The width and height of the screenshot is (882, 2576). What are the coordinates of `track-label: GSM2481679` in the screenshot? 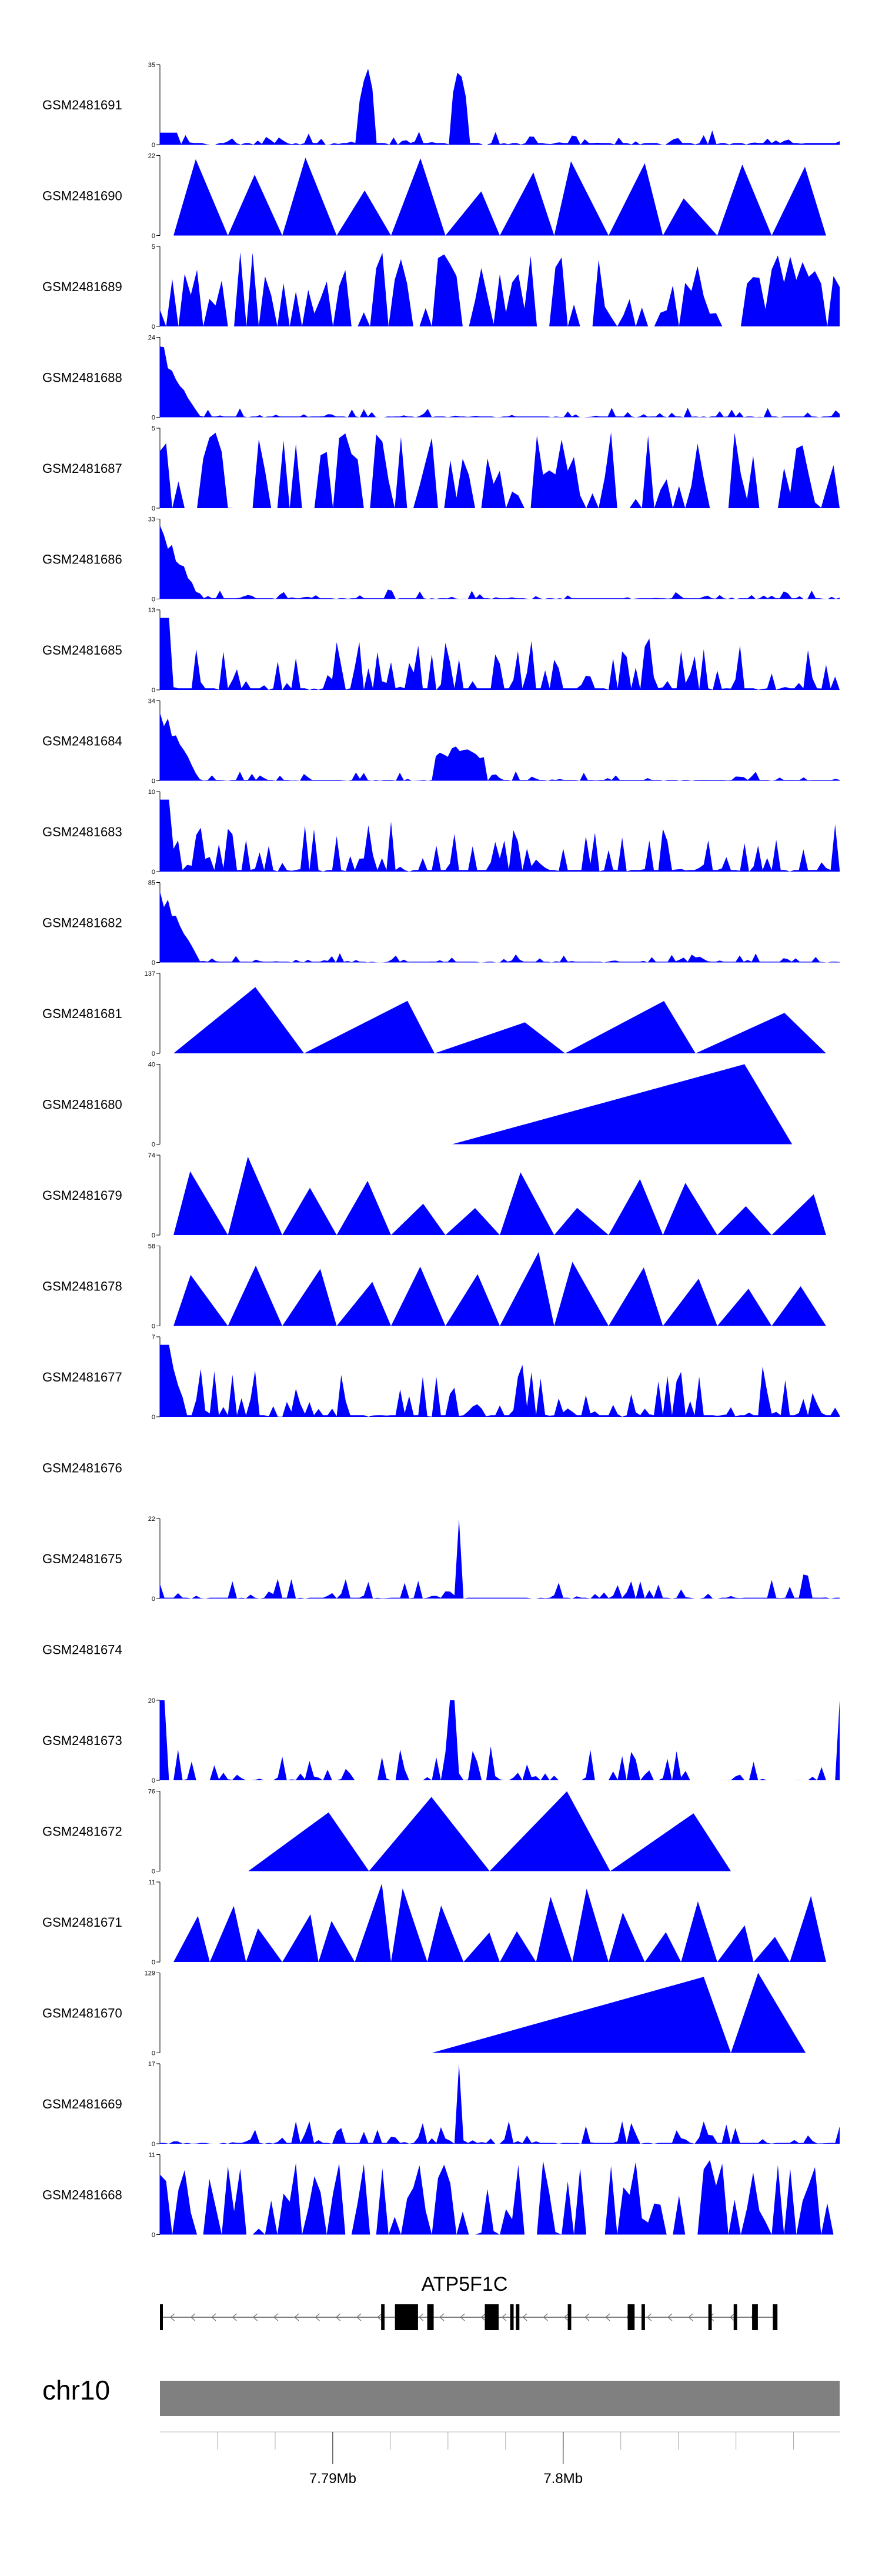 It's located at (82, 1195).